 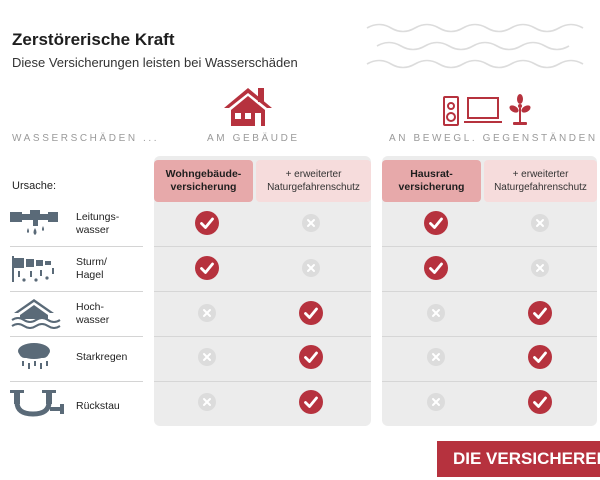 I want to click on header-contents-extended-natural-hazards: + erweiterter Naturgefahrenschutz, so click(x=540, y=181).